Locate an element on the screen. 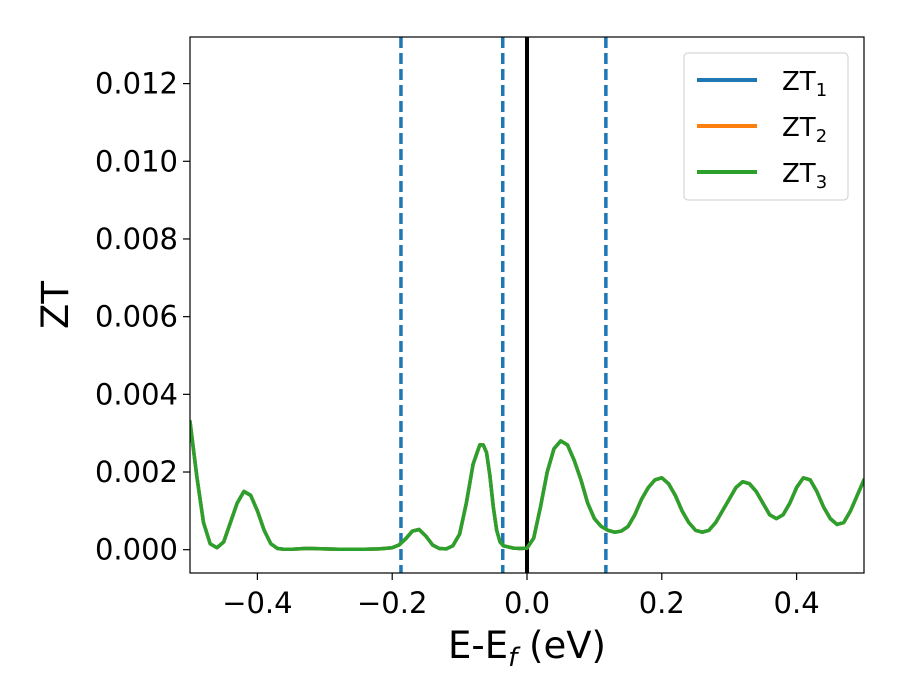 This screenshot has height=700, width=900. legend-box is located at coordinates (766, 126).